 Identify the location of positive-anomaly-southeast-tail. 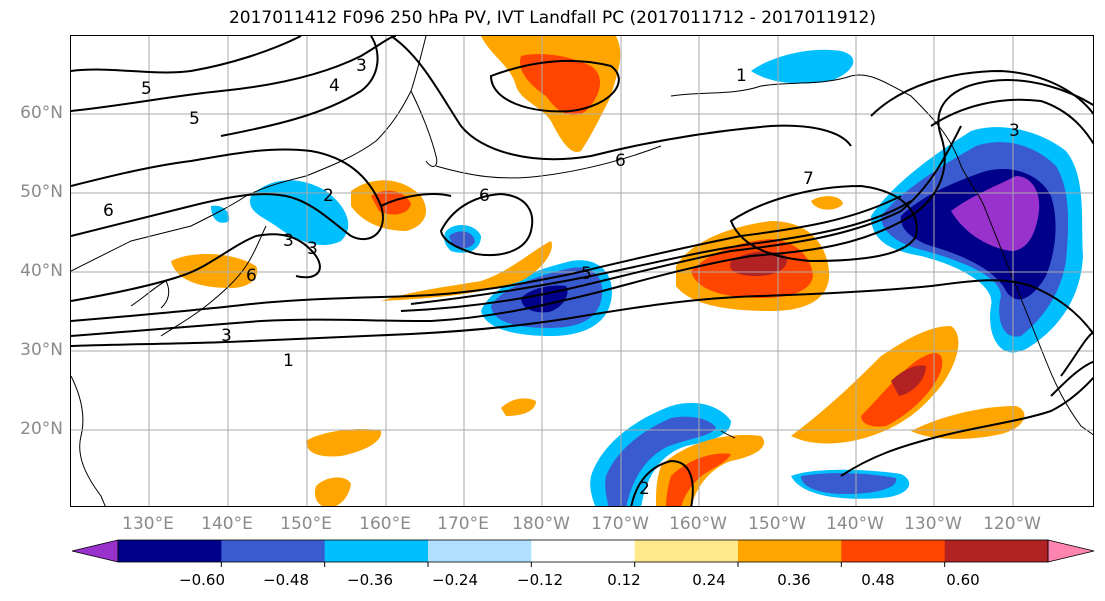
(968, 422).